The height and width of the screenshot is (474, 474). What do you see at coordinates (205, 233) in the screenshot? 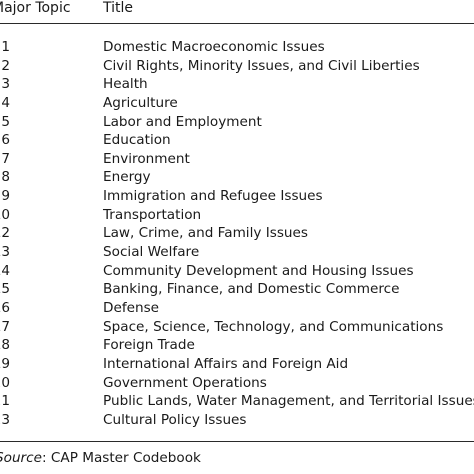
I see `topic-title: Law, Crime, and Family Issues` at bounding box center [205, 233].